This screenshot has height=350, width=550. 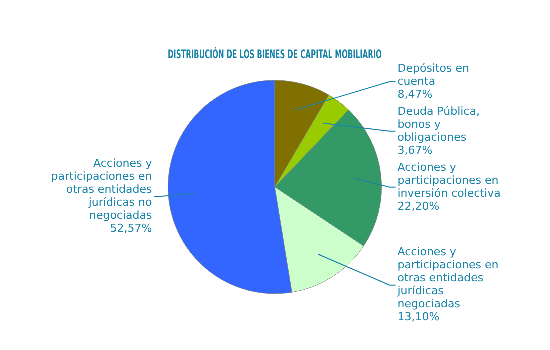 What do you see at coordinates (419, 317) in the screenshot?
I see `data-label: 13,10%` at bounding box center [419, 317].